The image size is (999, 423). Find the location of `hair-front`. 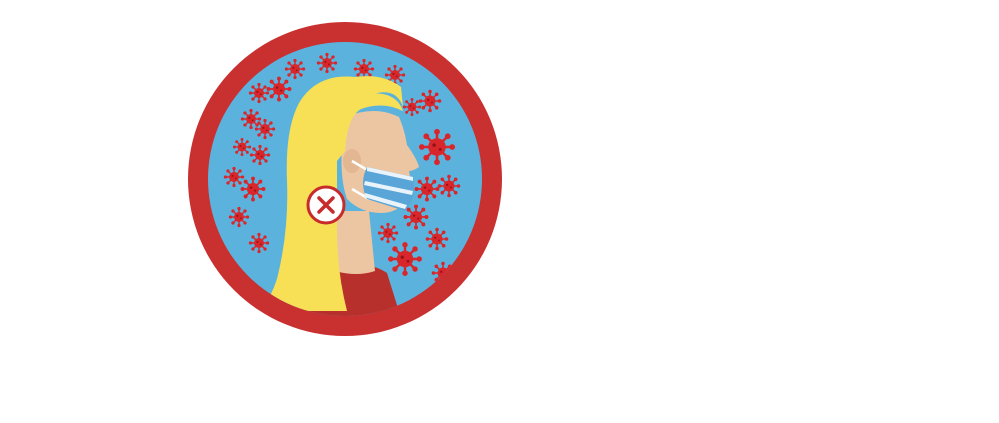

hair-front is located at coordinates (370, 127).